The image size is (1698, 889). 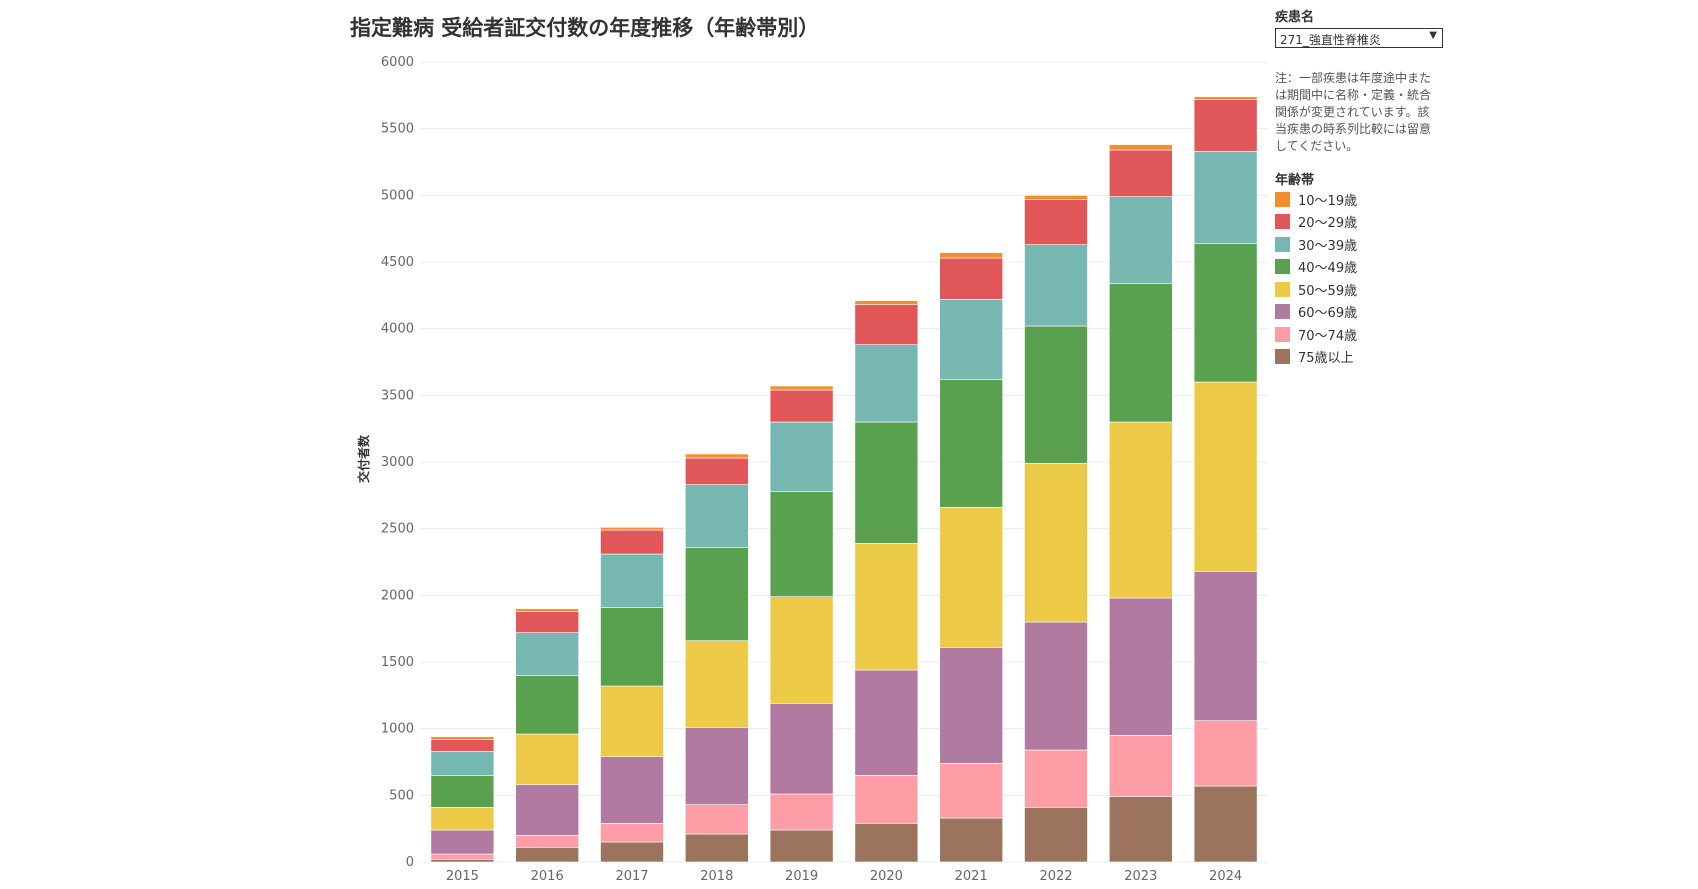 What do you see at coordinates (547, 841) in the screenshot?
I see `bar-segment: 2016 70〜74歳: 90` at bounding box center [547, 841].